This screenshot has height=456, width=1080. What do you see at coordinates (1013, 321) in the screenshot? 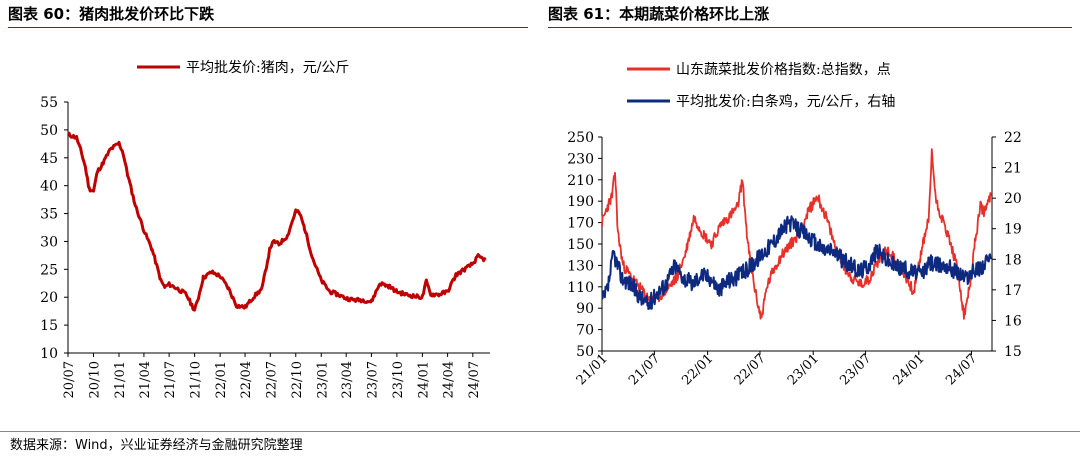
I see `right-right-y-tick-label: 16` at bounding box center [1013, 321].